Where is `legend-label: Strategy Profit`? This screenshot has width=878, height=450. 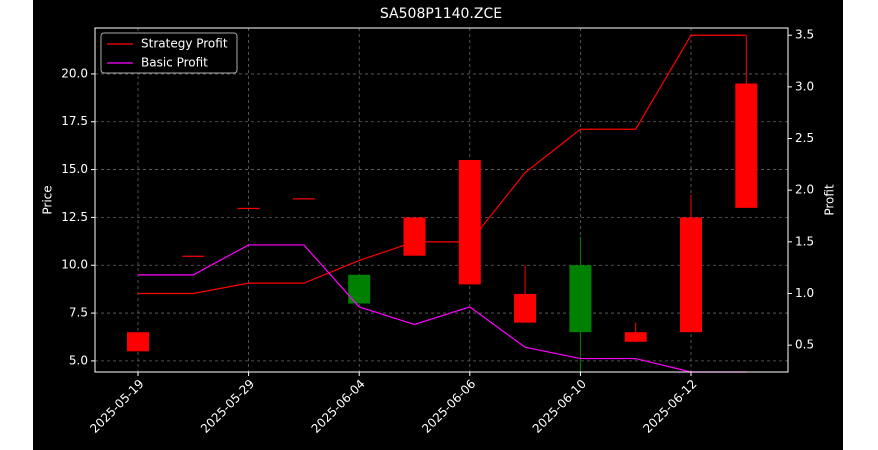
legend-label: Strategy Profit is located at coordinates (184, 44).